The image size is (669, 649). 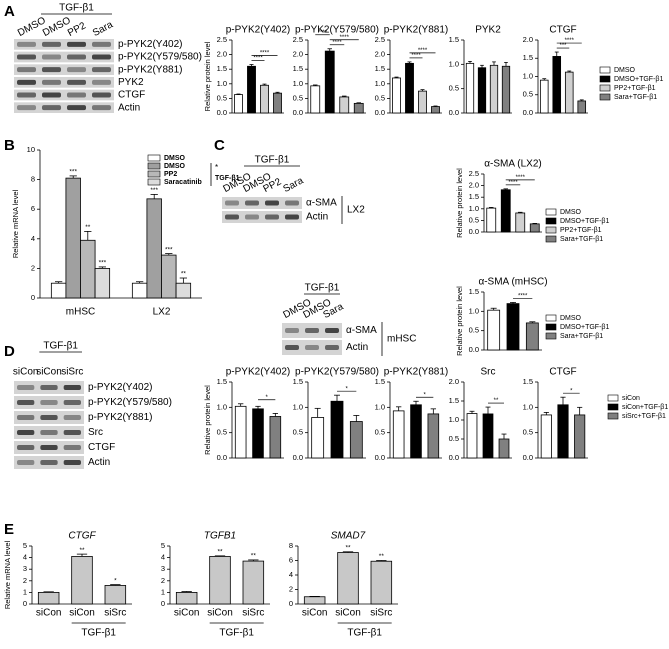 What do you see at coordinates (258, 30) in the screenshot?
I see `chart-title: p-PYK2(Y402)` at bounding box center [258, 30].